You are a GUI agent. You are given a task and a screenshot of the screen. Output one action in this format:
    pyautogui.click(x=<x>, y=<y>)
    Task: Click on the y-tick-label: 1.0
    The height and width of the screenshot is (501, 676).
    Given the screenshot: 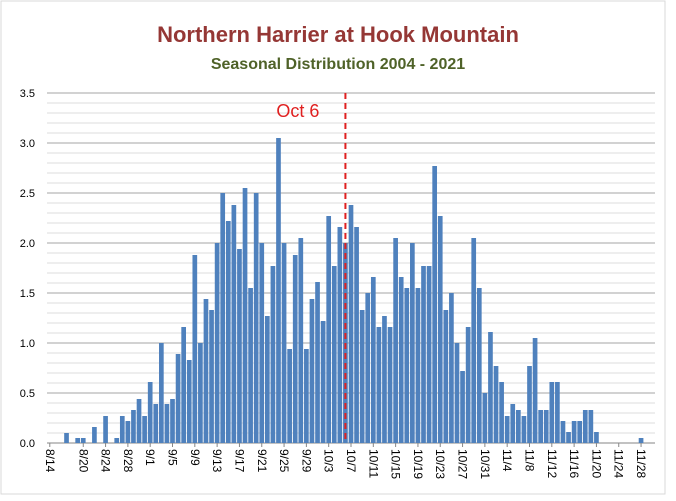 What is the action you would take?
    pyautogui.click(x=27, y=344)
    